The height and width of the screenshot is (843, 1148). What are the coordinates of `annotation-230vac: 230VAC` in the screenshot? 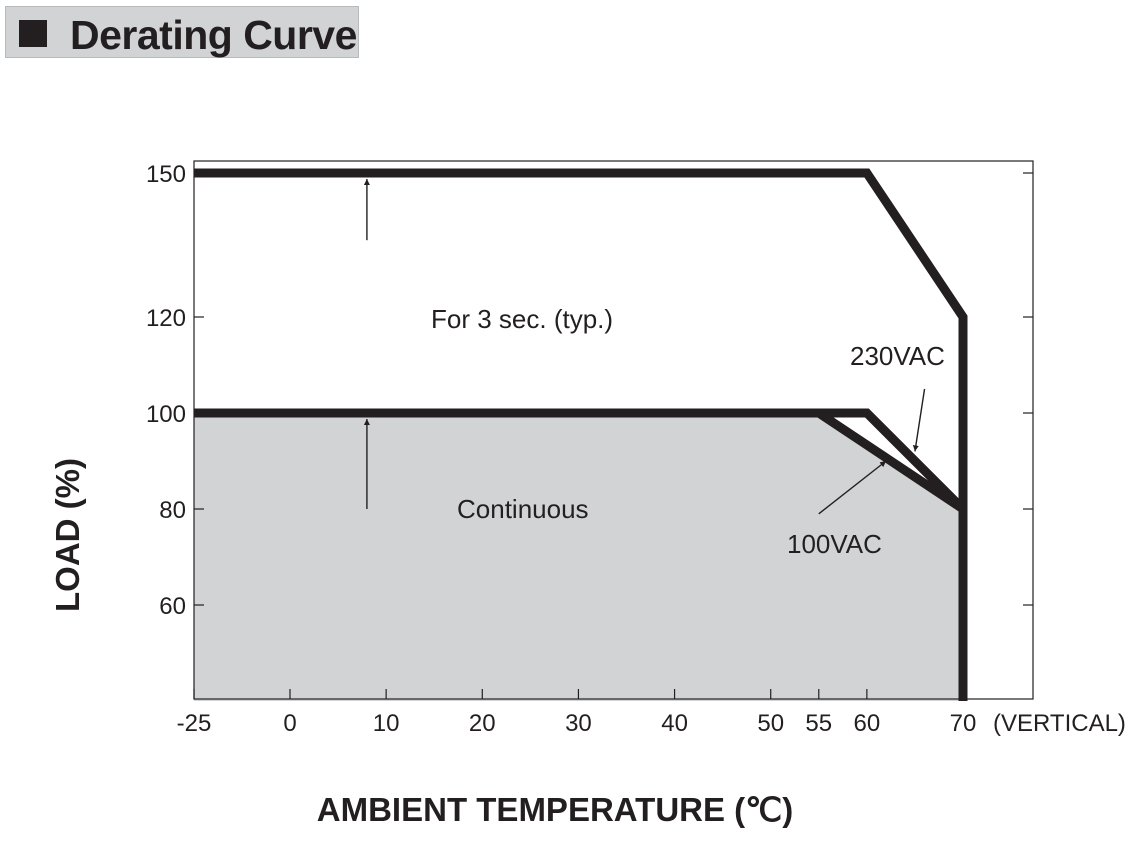 It's located at (897, 356).